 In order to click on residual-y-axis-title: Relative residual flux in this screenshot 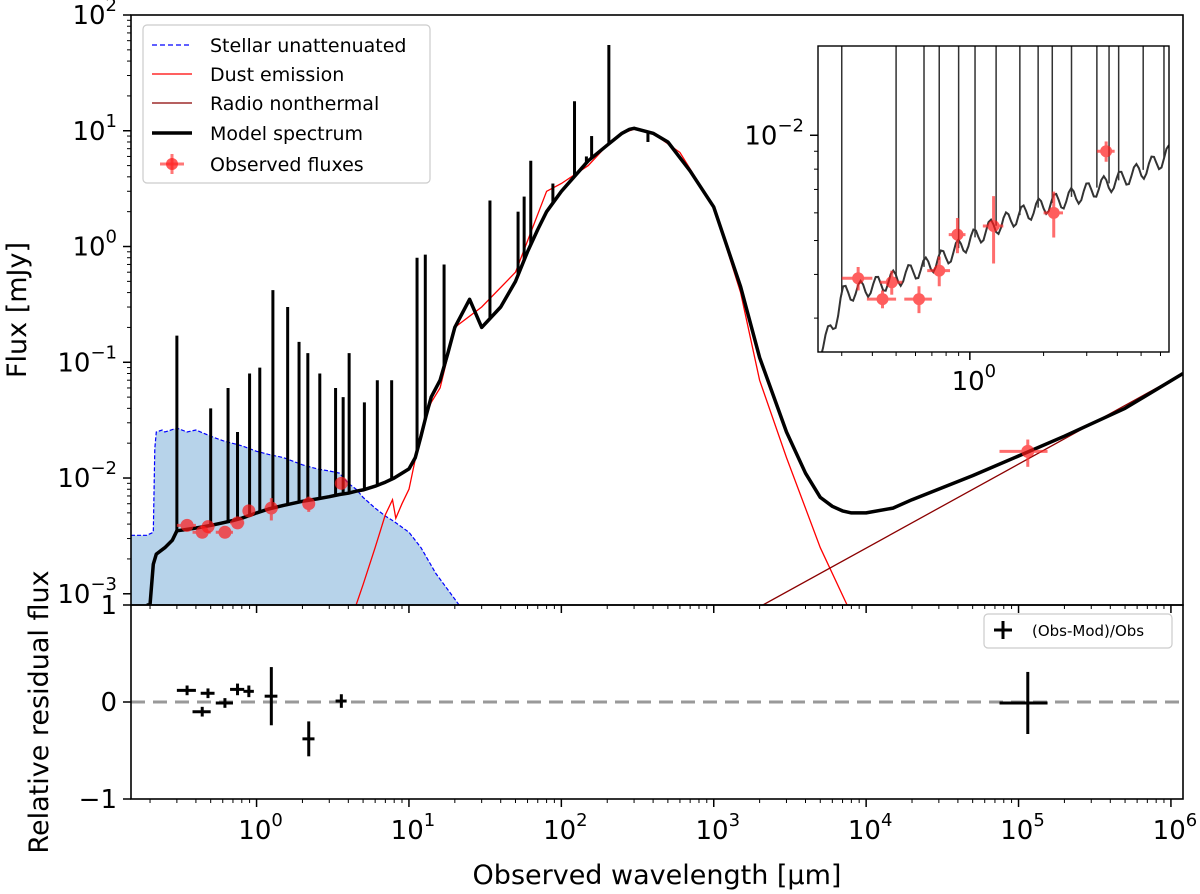, I will do `click(39, 711)`.